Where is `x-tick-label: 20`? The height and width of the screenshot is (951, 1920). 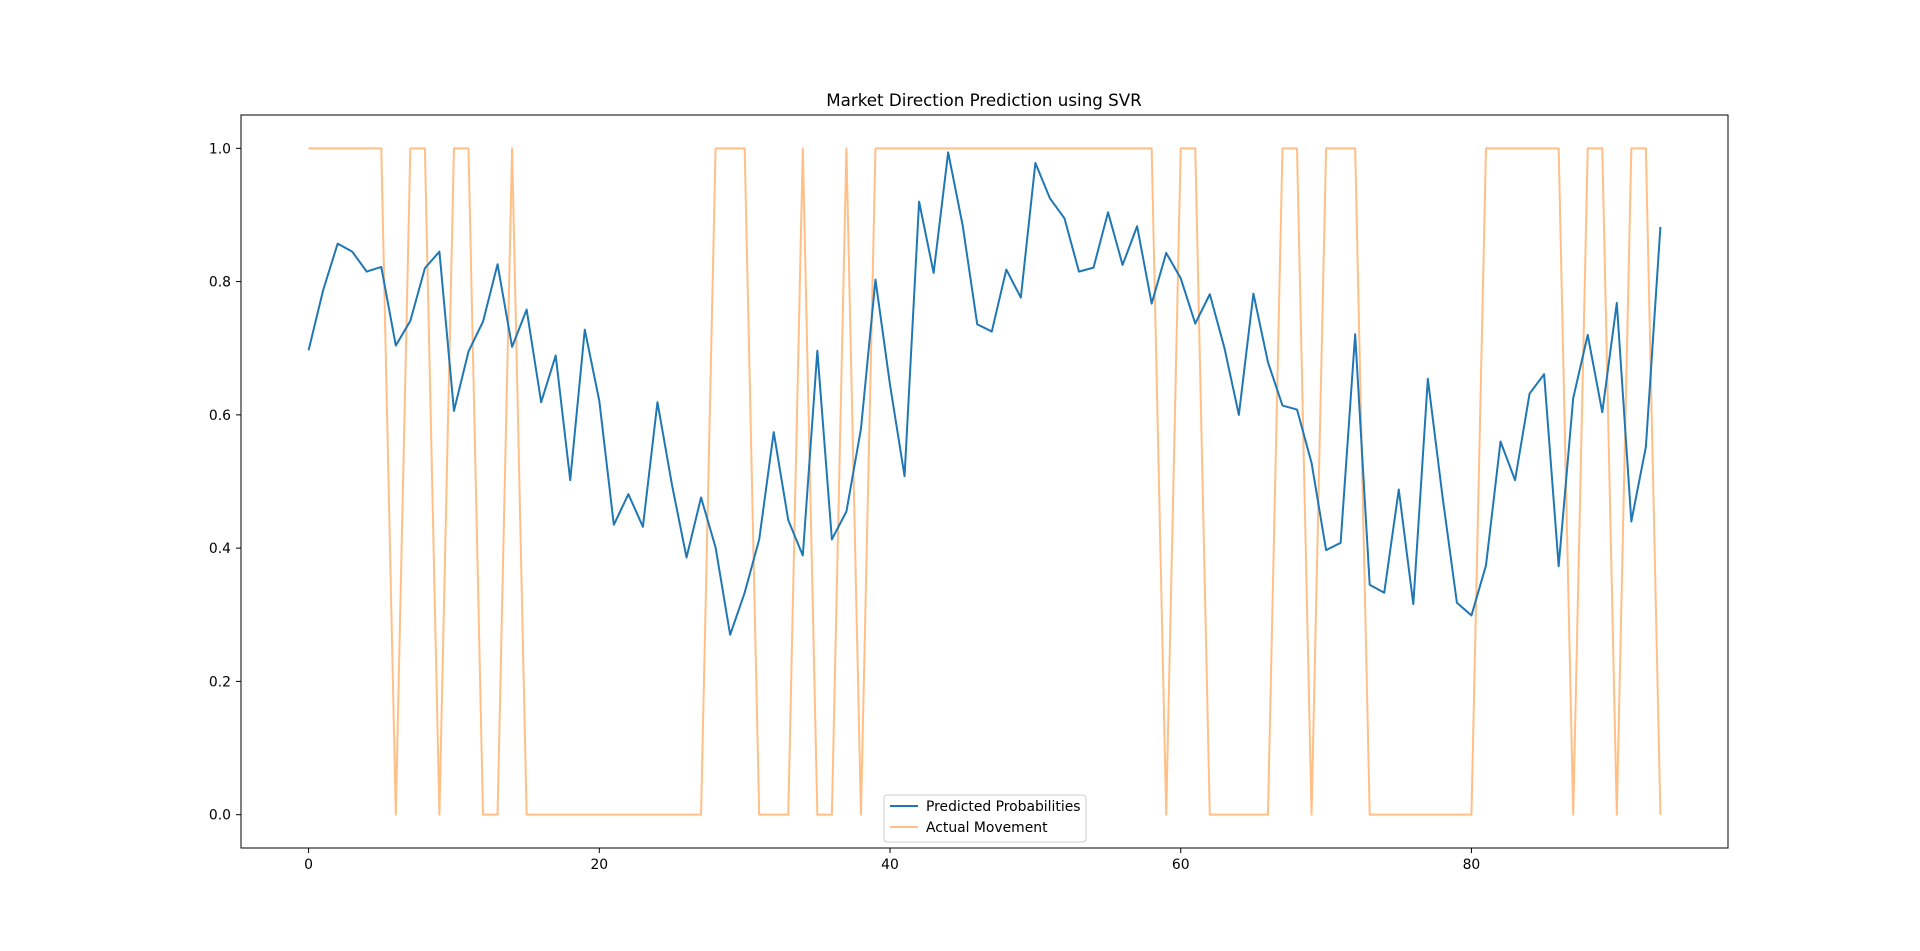 x-tick-label: 20 is located at coordinates (599, 865).